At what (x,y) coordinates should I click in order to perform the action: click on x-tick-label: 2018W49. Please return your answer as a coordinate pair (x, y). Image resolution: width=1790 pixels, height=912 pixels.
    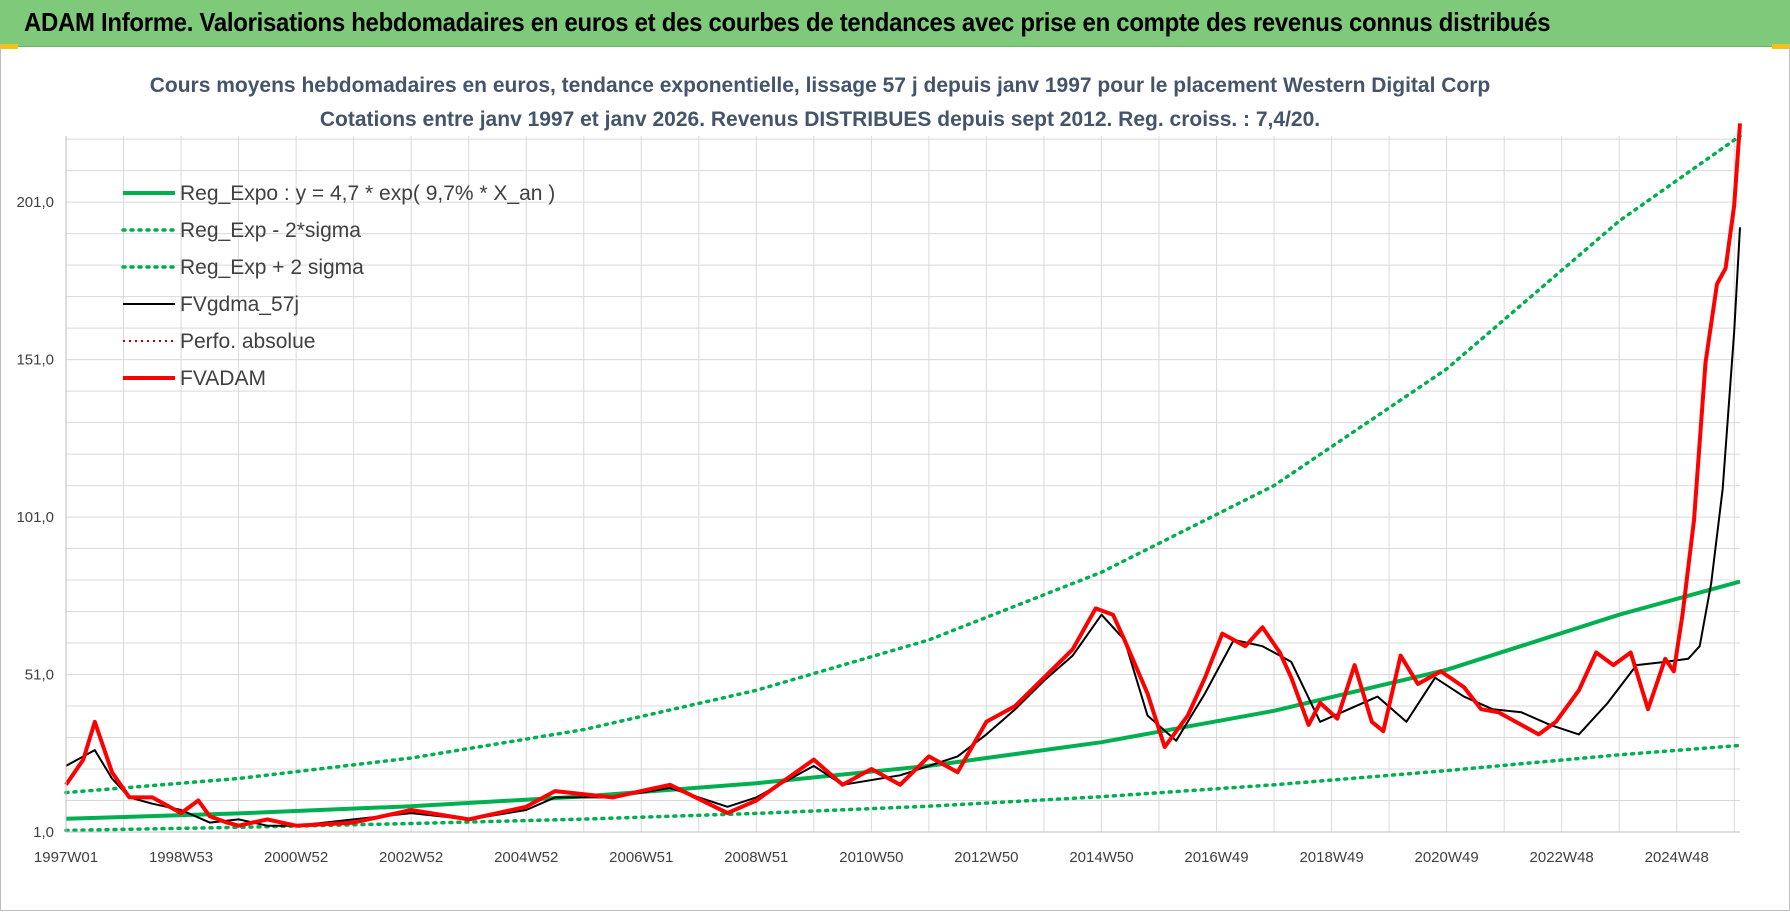
    Looking at the image, I should click on (1331, 857).